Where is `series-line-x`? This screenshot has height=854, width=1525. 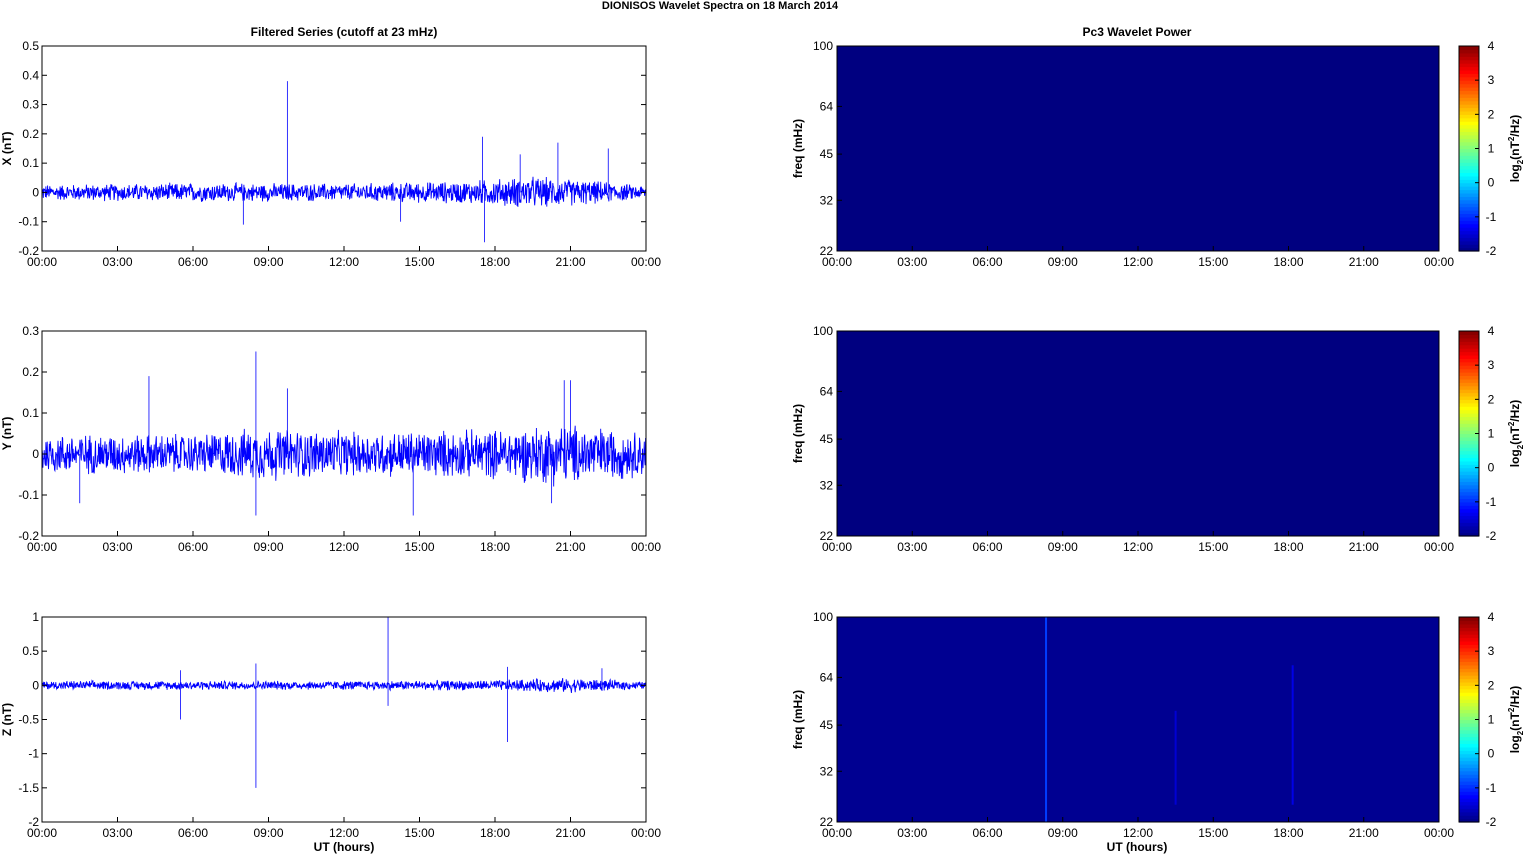
series-line-x is located at coordinates (344, 191).